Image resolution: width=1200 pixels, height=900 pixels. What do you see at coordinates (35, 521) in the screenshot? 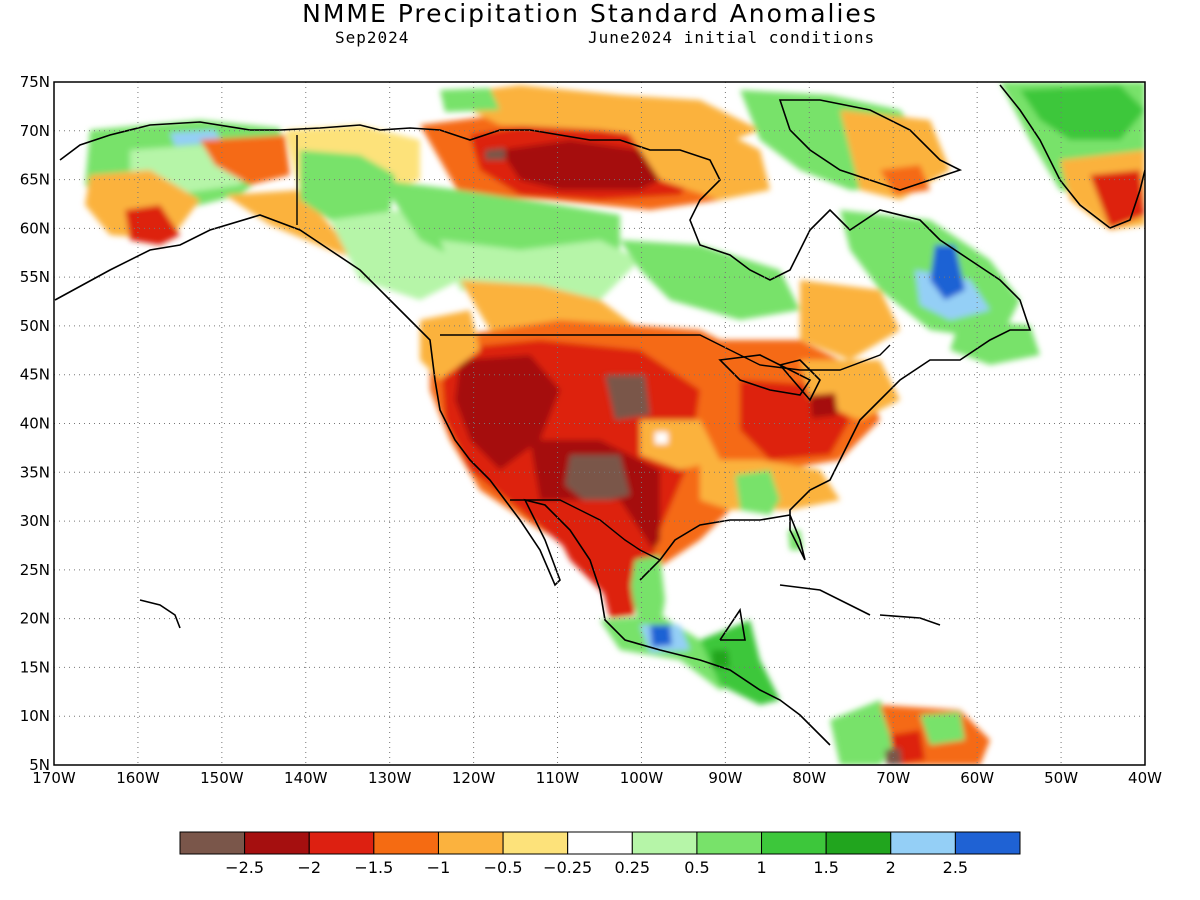
I see `lat-tick-label: 30N` at bounding box center [35, 521].